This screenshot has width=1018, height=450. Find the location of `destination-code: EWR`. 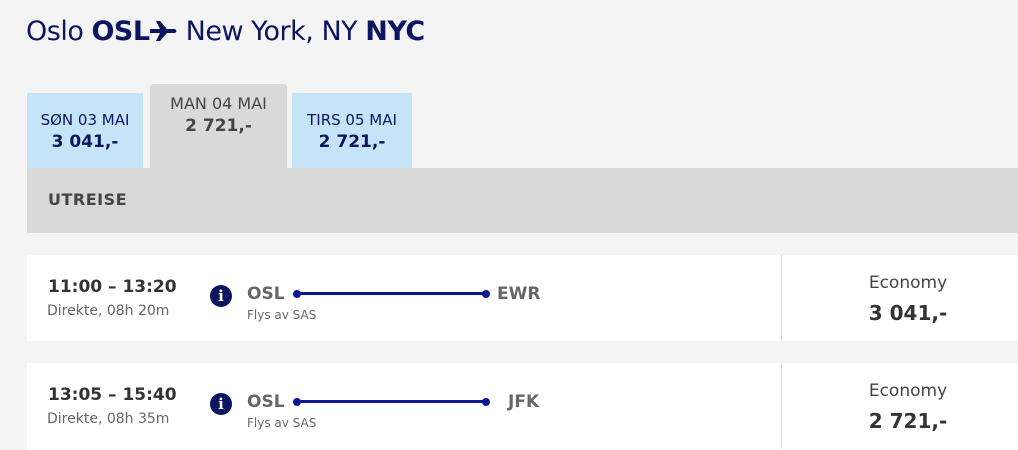

destination-code: EWR is located at coordinates (519, 294).